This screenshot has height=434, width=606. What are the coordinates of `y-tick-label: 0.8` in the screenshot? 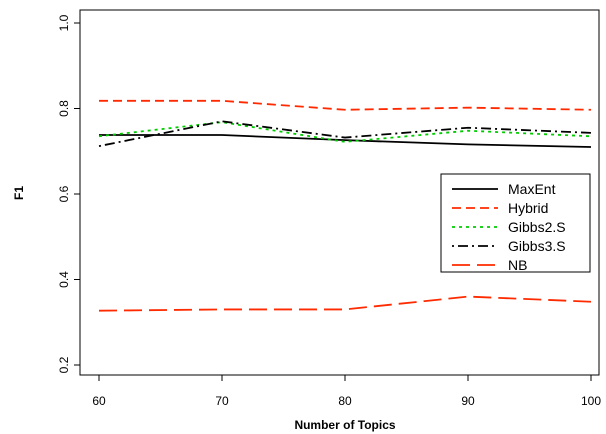 It's located at (64, 108).